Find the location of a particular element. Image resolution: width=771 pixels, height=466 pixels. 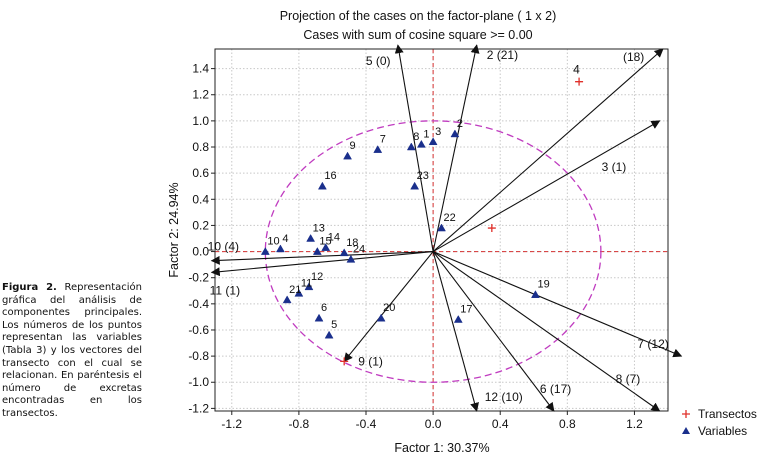

legend-marker-triangle is located at coordinates (686, 430).